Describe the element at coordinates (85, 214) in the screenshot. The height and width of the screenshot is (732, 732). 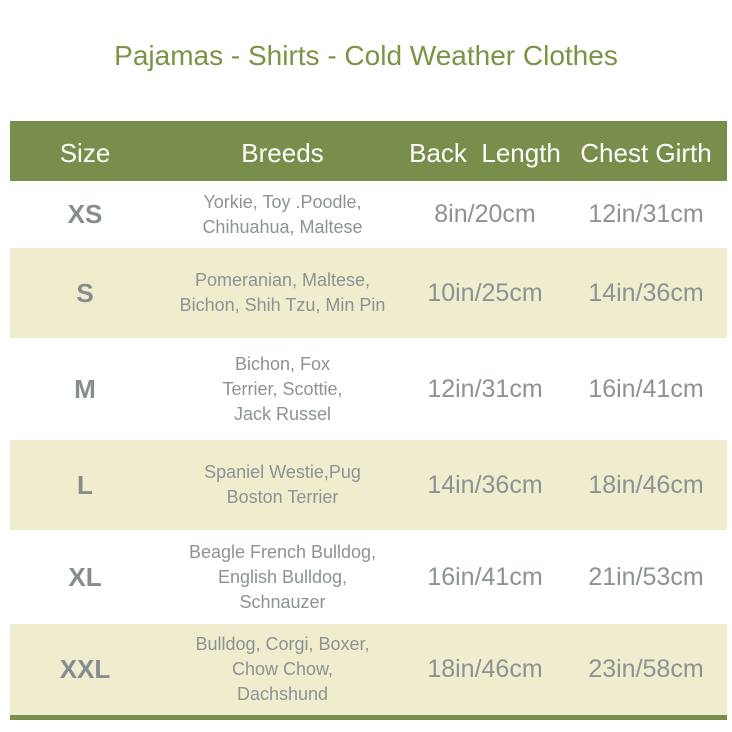
I see `size-cell: XS` at that location.